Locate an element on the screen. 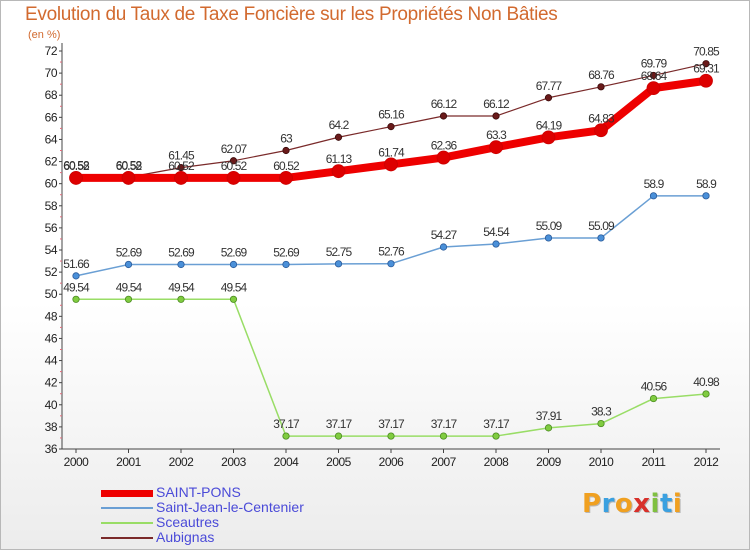  data-label-saint-pons: 64.83 is located at coordinates (601, 118).